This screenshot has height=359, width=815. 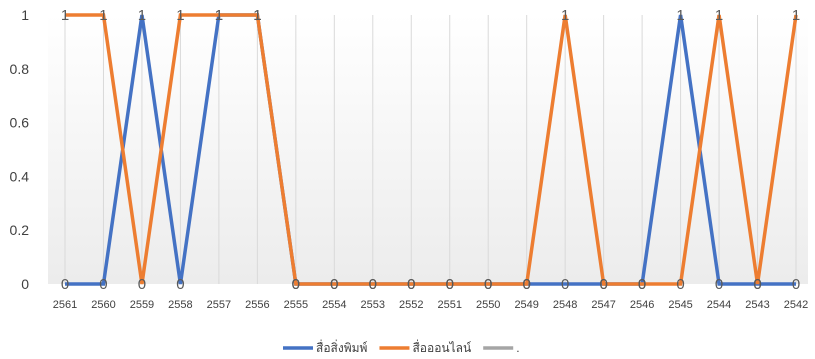 What do you see at coordinates (25, 284) in the screenshot?
I see `y-tick-label: 0` at bounding box center [25, 284].